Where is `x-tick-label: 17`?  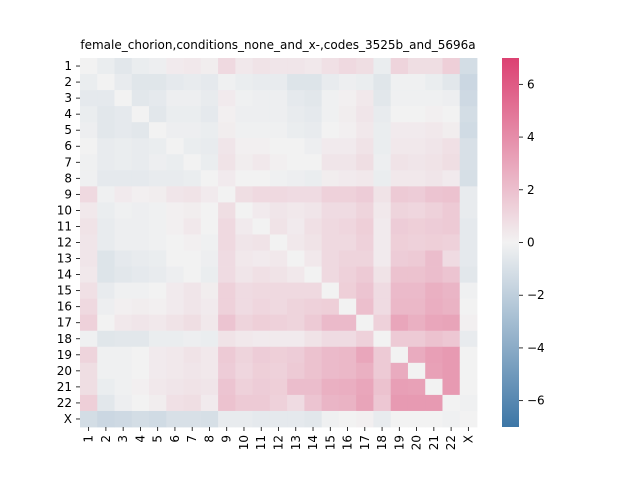 x-tick-label: 17 is located at coordinates (365, 442).